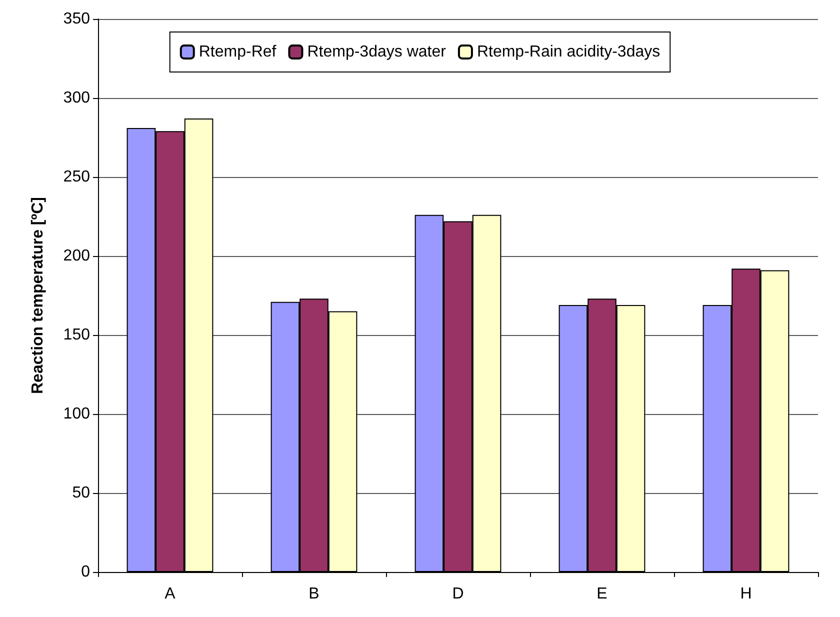 The width and height of the screenshot is (840, 617). Describe the element at coordinates (38, 295) in the screenshot. I see `y-axis-title: Reaction temperature [ºC]` at that location.